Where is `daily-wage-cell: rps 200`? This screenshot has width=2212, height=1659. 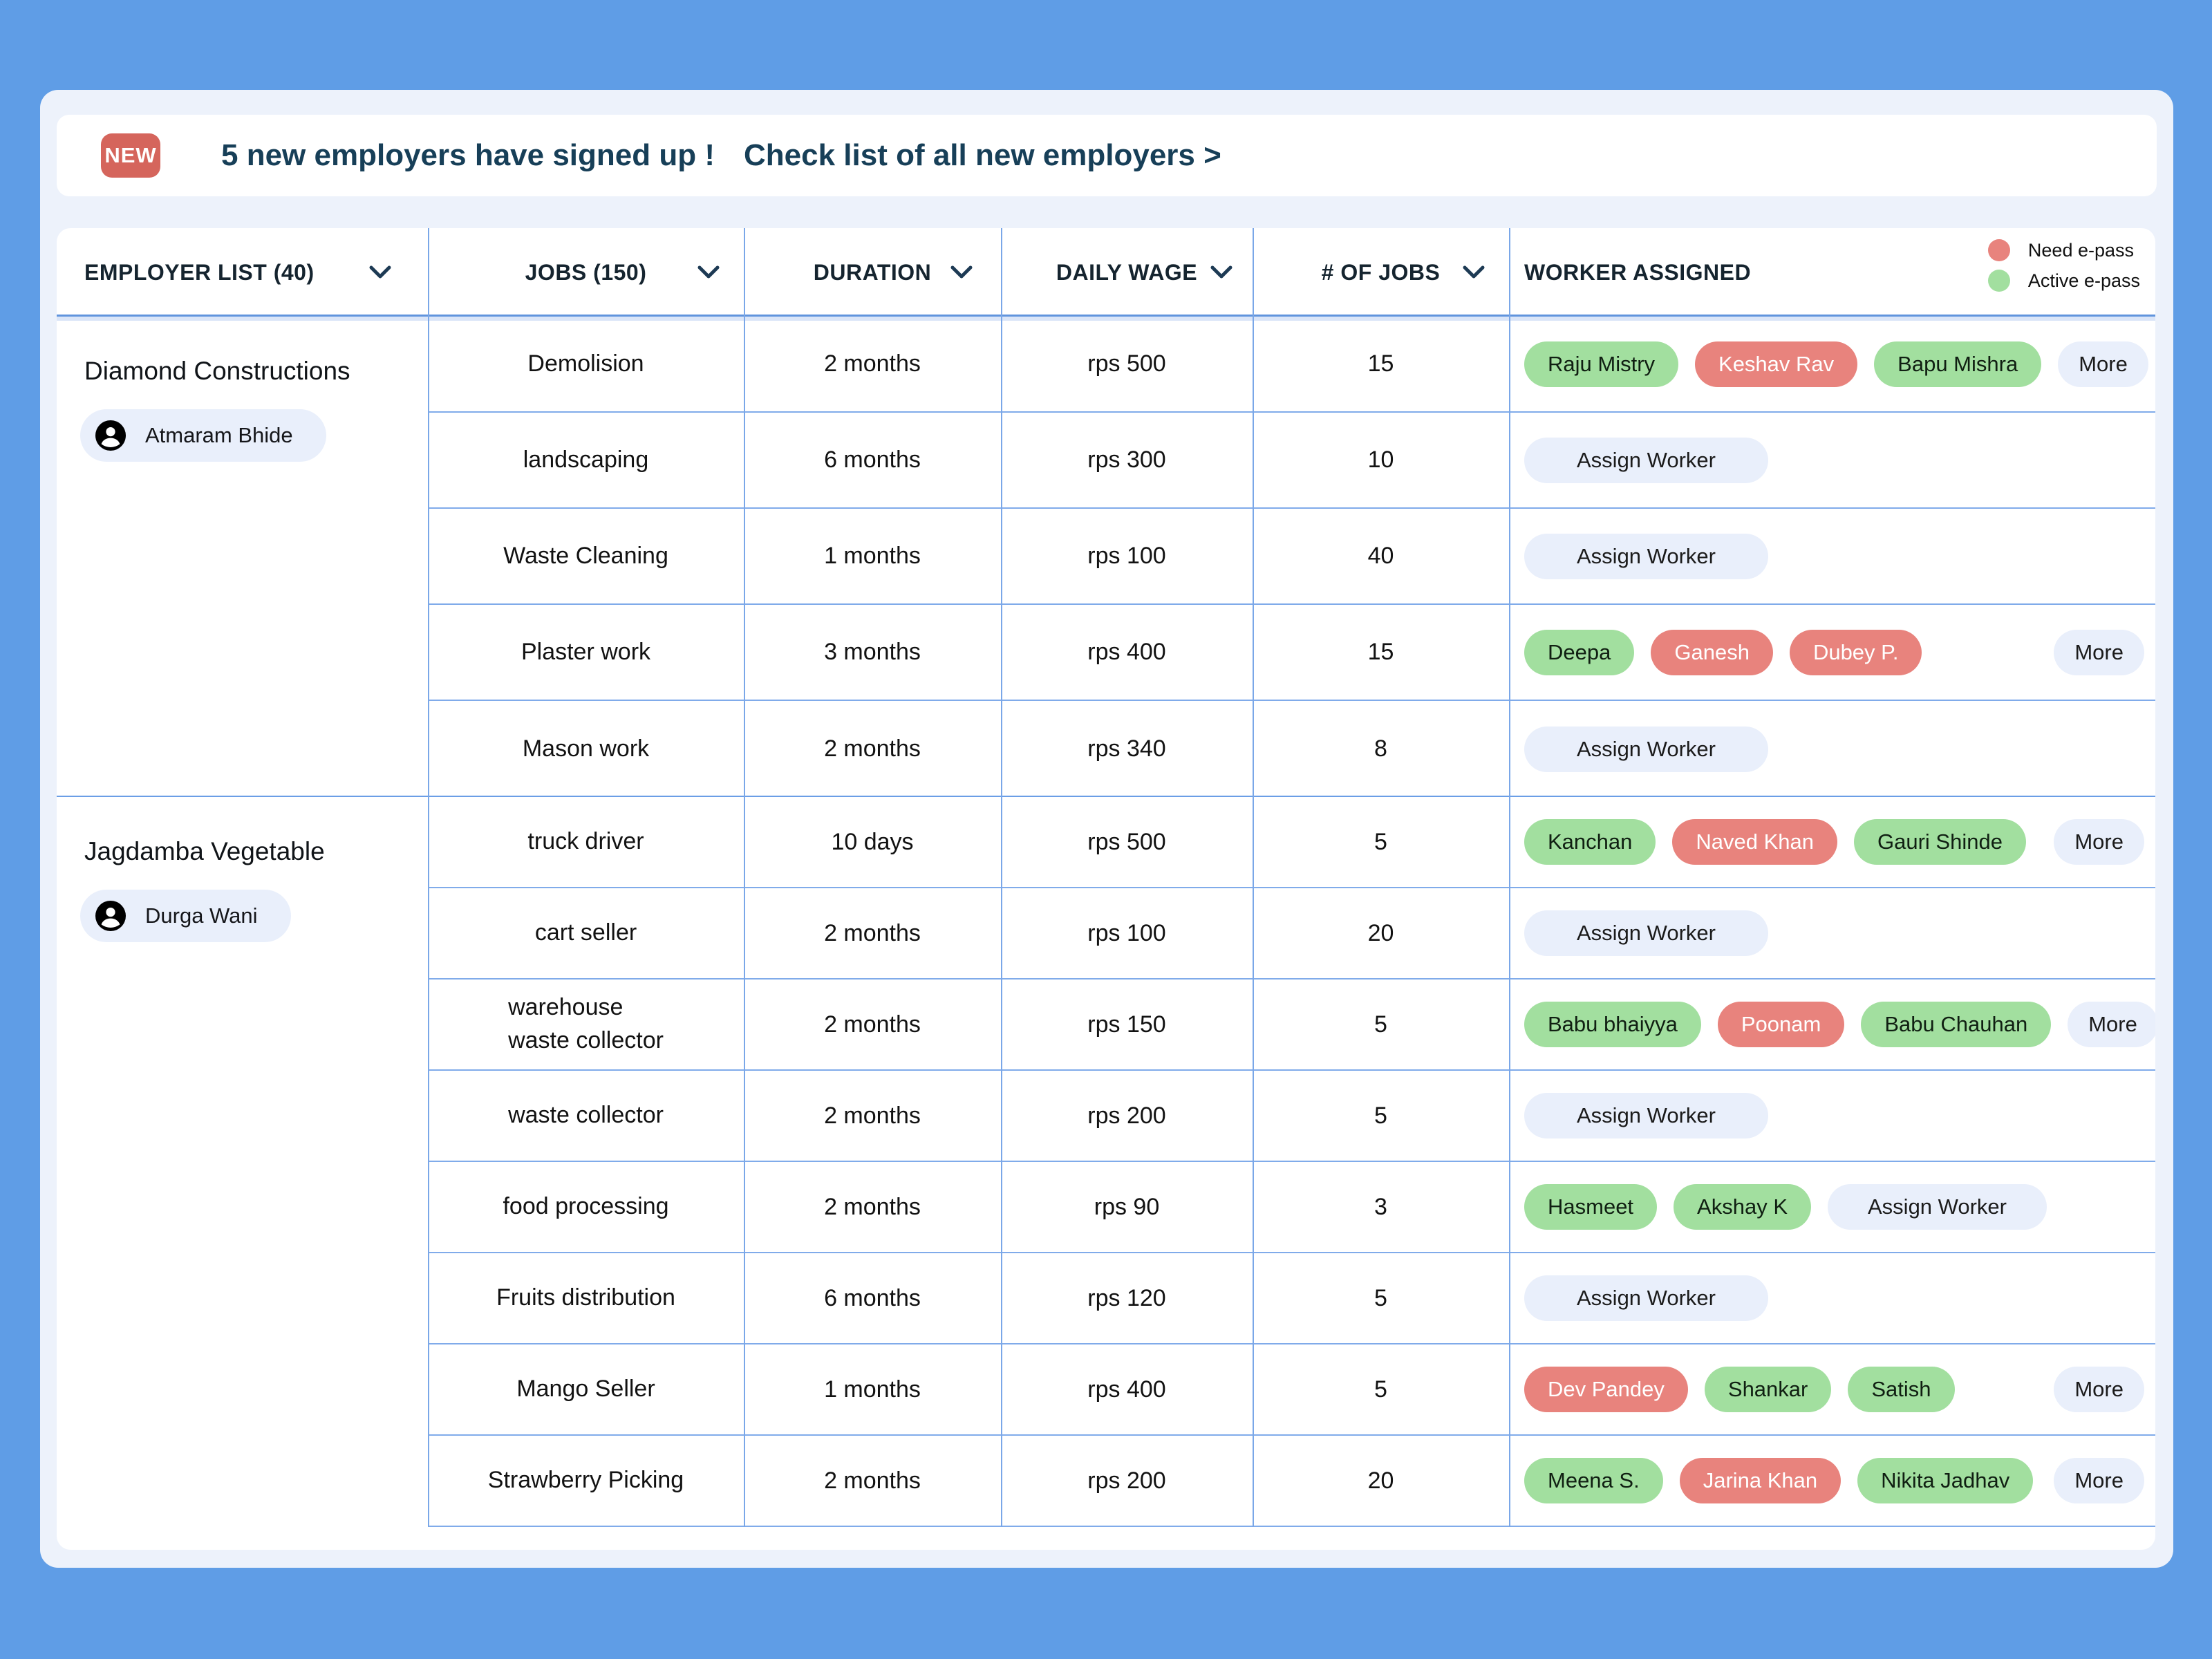
daily-wage-cell: rps 200 is located at coordinates (1126, 1480).